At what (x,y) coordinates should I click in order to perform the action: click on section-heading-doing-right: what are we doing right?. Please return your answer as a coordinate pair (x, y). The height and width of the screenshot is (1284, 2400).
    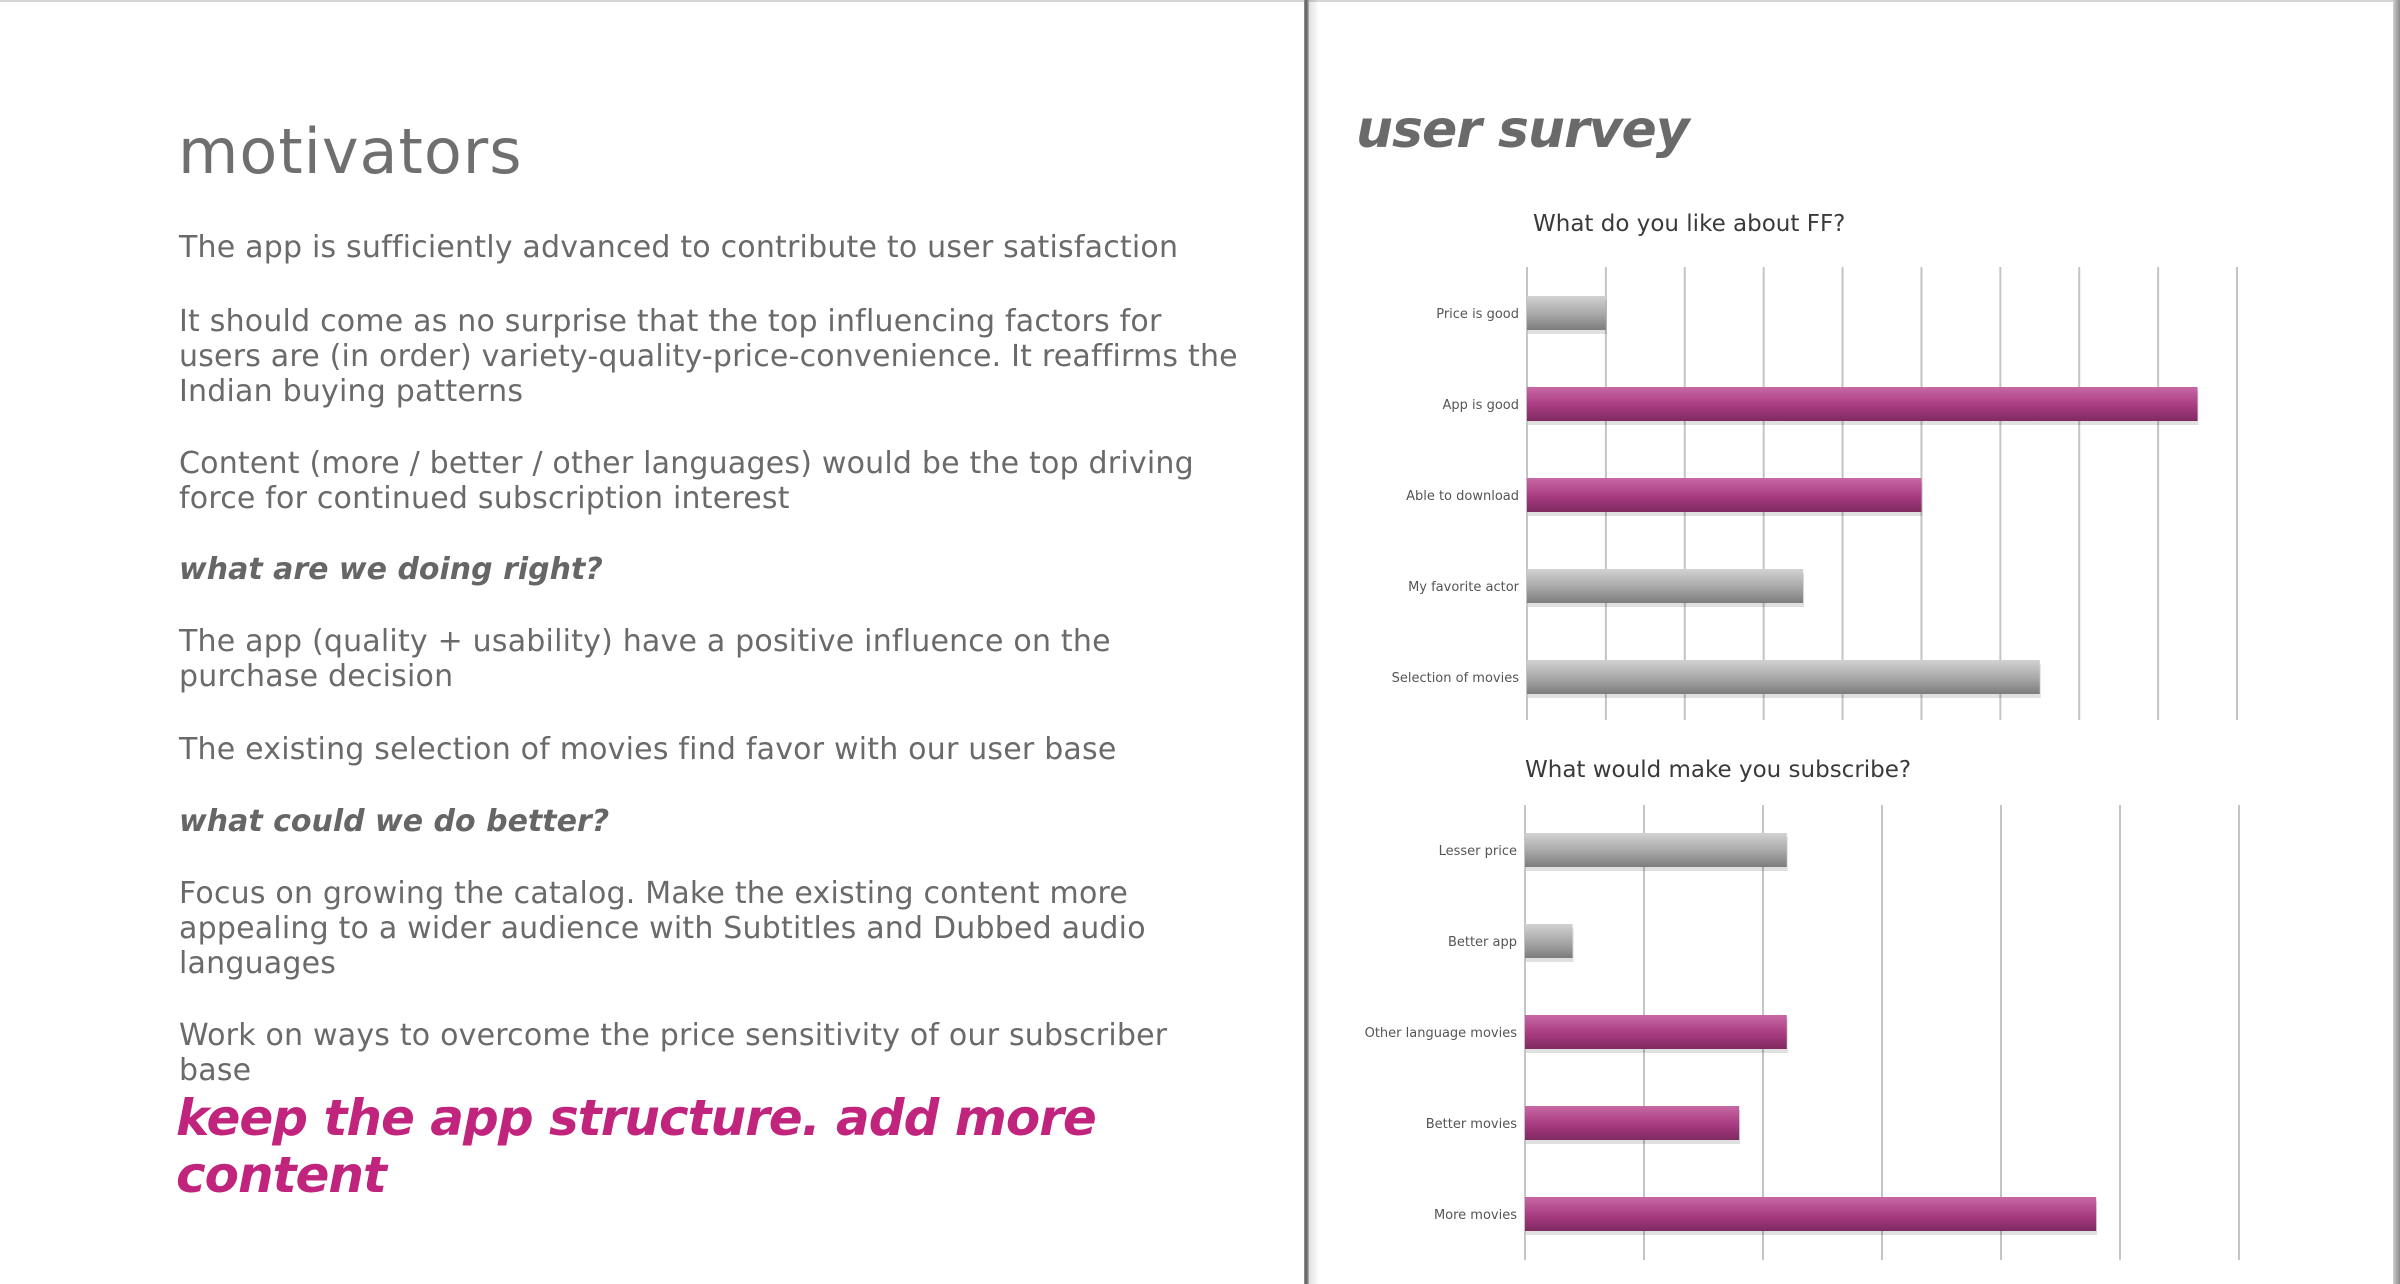
    Looking at the image, I should click on (391, 569).